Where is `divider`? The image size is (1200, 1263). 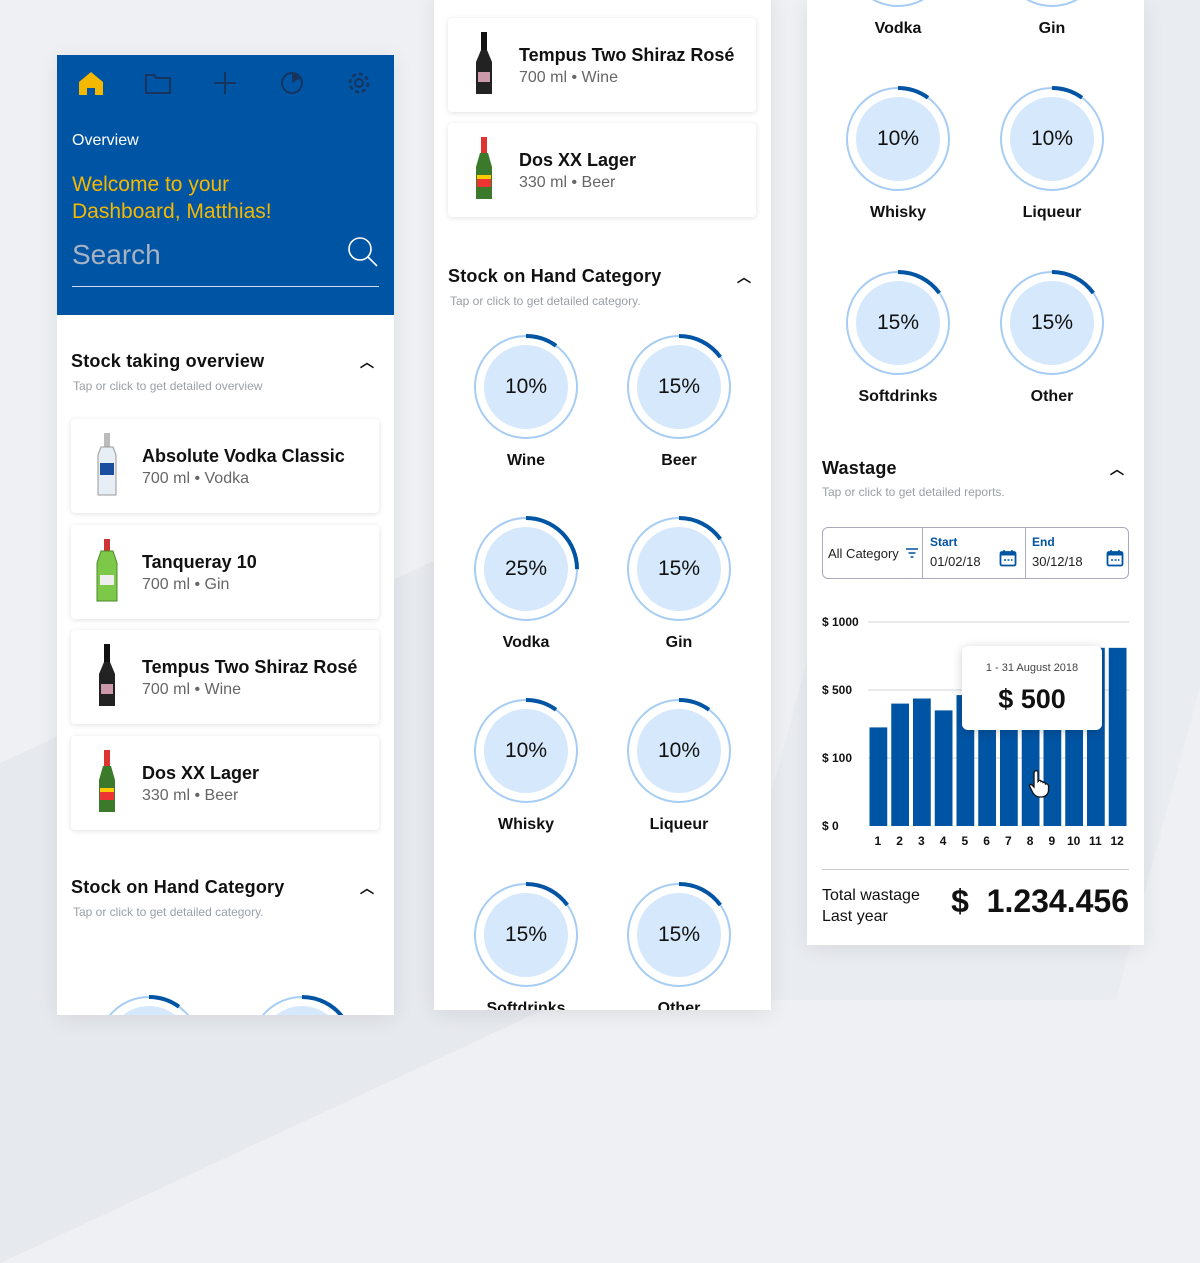
divider is located at coordinates (975, 869).